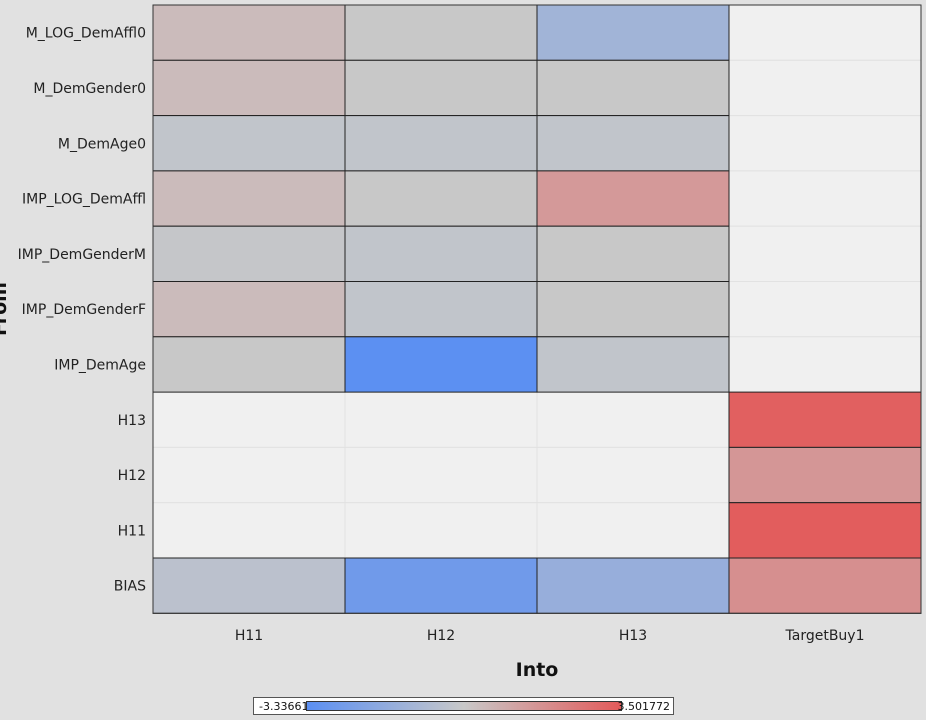 This screenshot has width=926, height=720. I want to click on y-tick-label: IMP_LOG_DemAffl, so click(84, 200).